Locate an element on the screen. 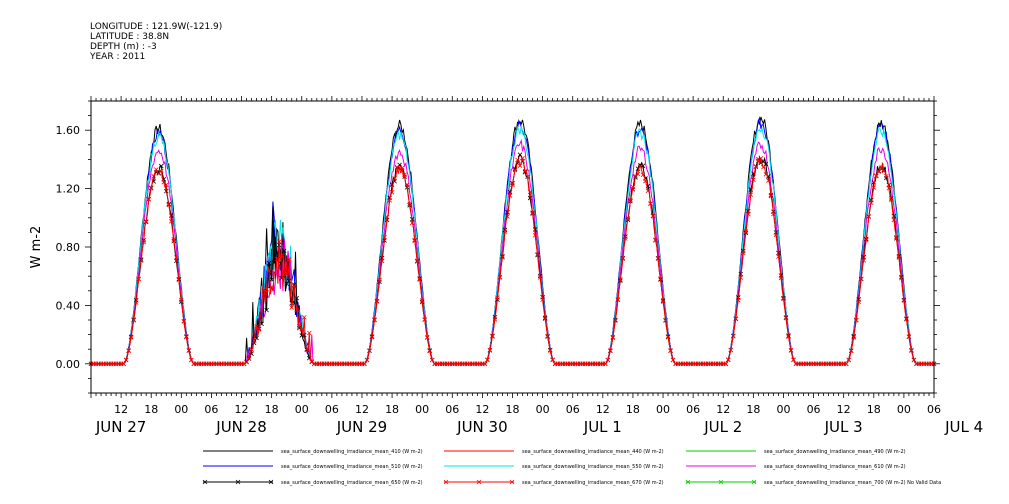 This screenshot has height=504, width=1009. y-tick-label: 1.60 is located at coordinates (68, 130).